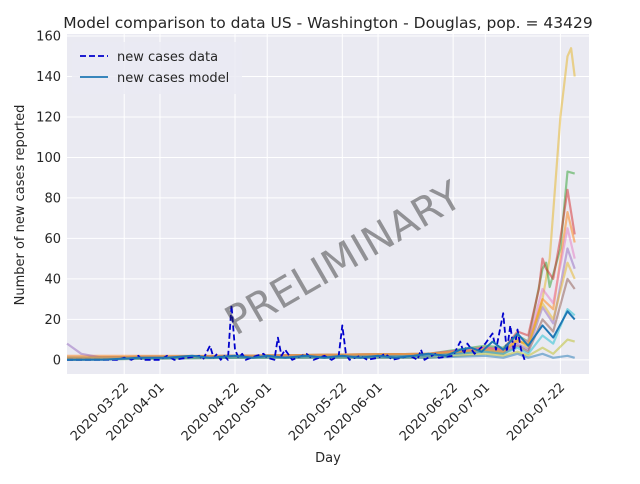 This screenshot has width=640, height=484. I want to click on y-tick-label: 160, so click(48, 37).